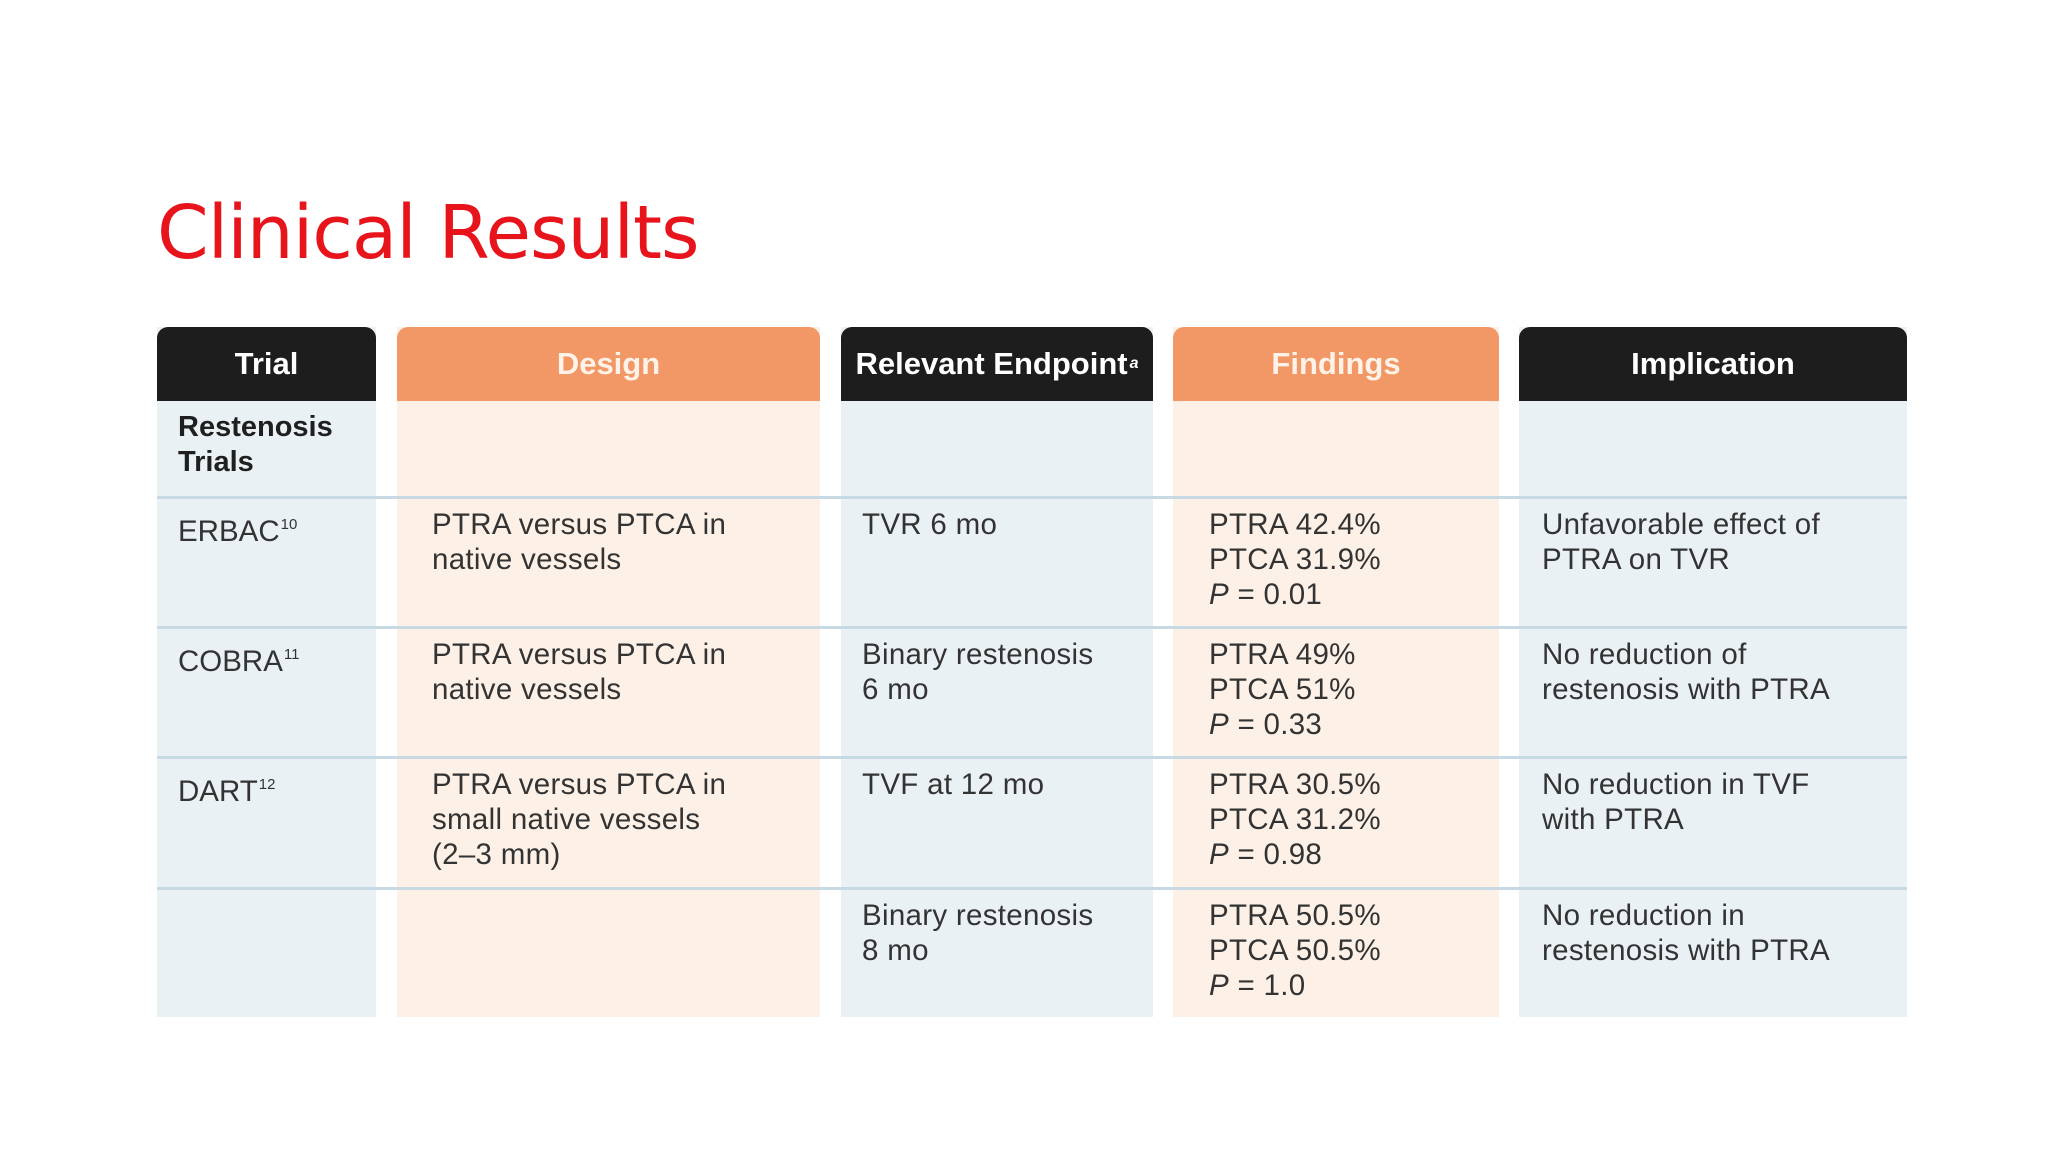 The width and height of the screenshot is (2048, 1152). I want to click on implication-line: PTRA on TVR, so click(1636, 559).